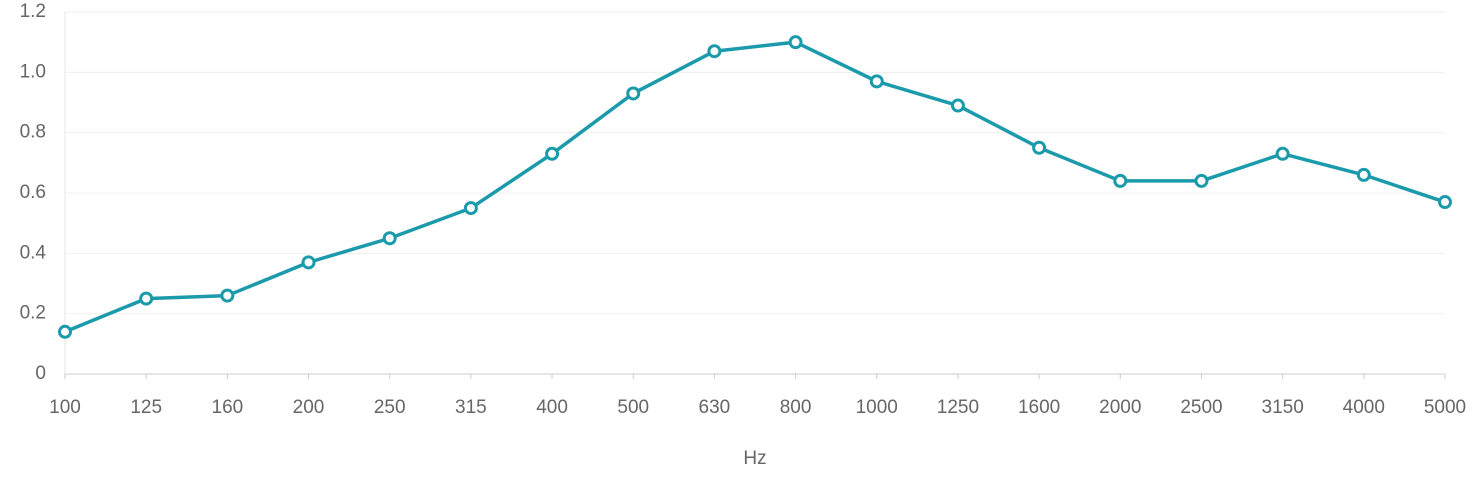 The width and height of the screenshot is (1478, 480). Describe the element at coordinates (33, 313) in the screenshot. I see `y-tick-label: 0.2` at that location.